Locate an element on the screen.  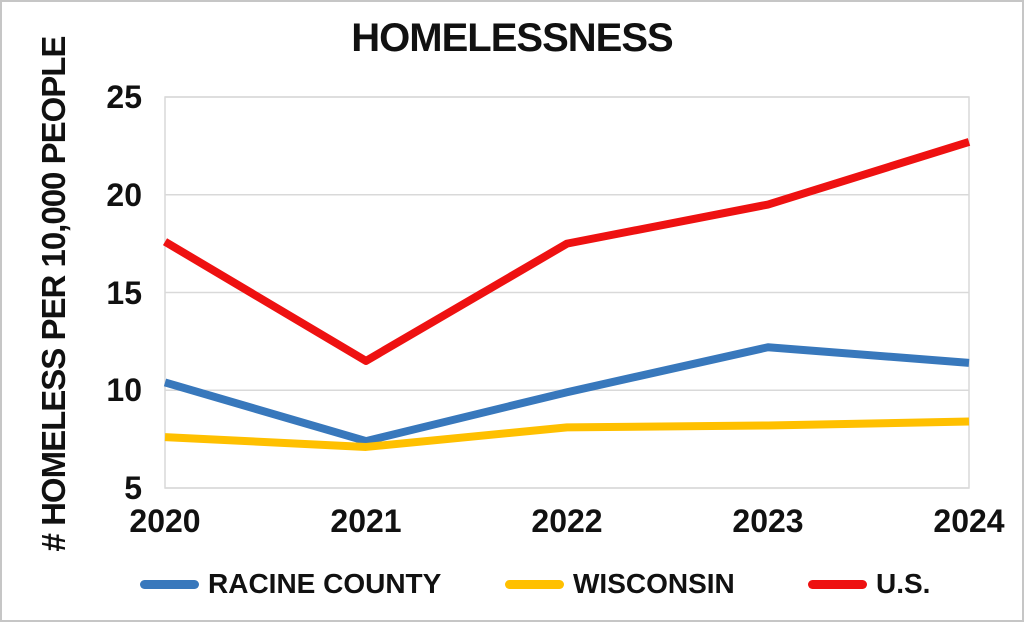
chart-title: HOMELESSNESS is located at coordinates (512, 38).